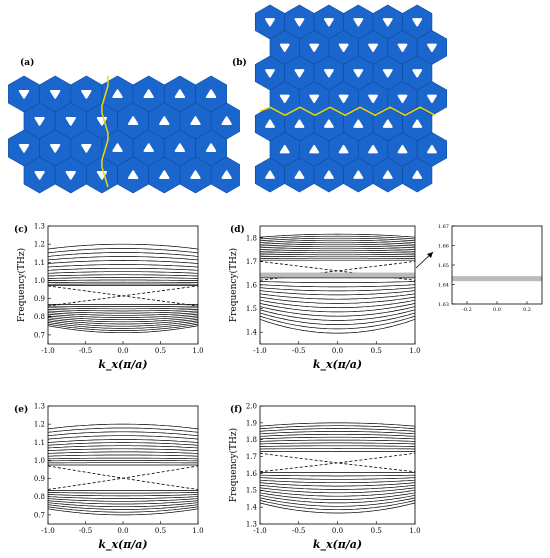  What do you see at coordinates (39, 515) in the screenshot?
I see `y-tick-label: 0.7` at bounding box center [39, 515].